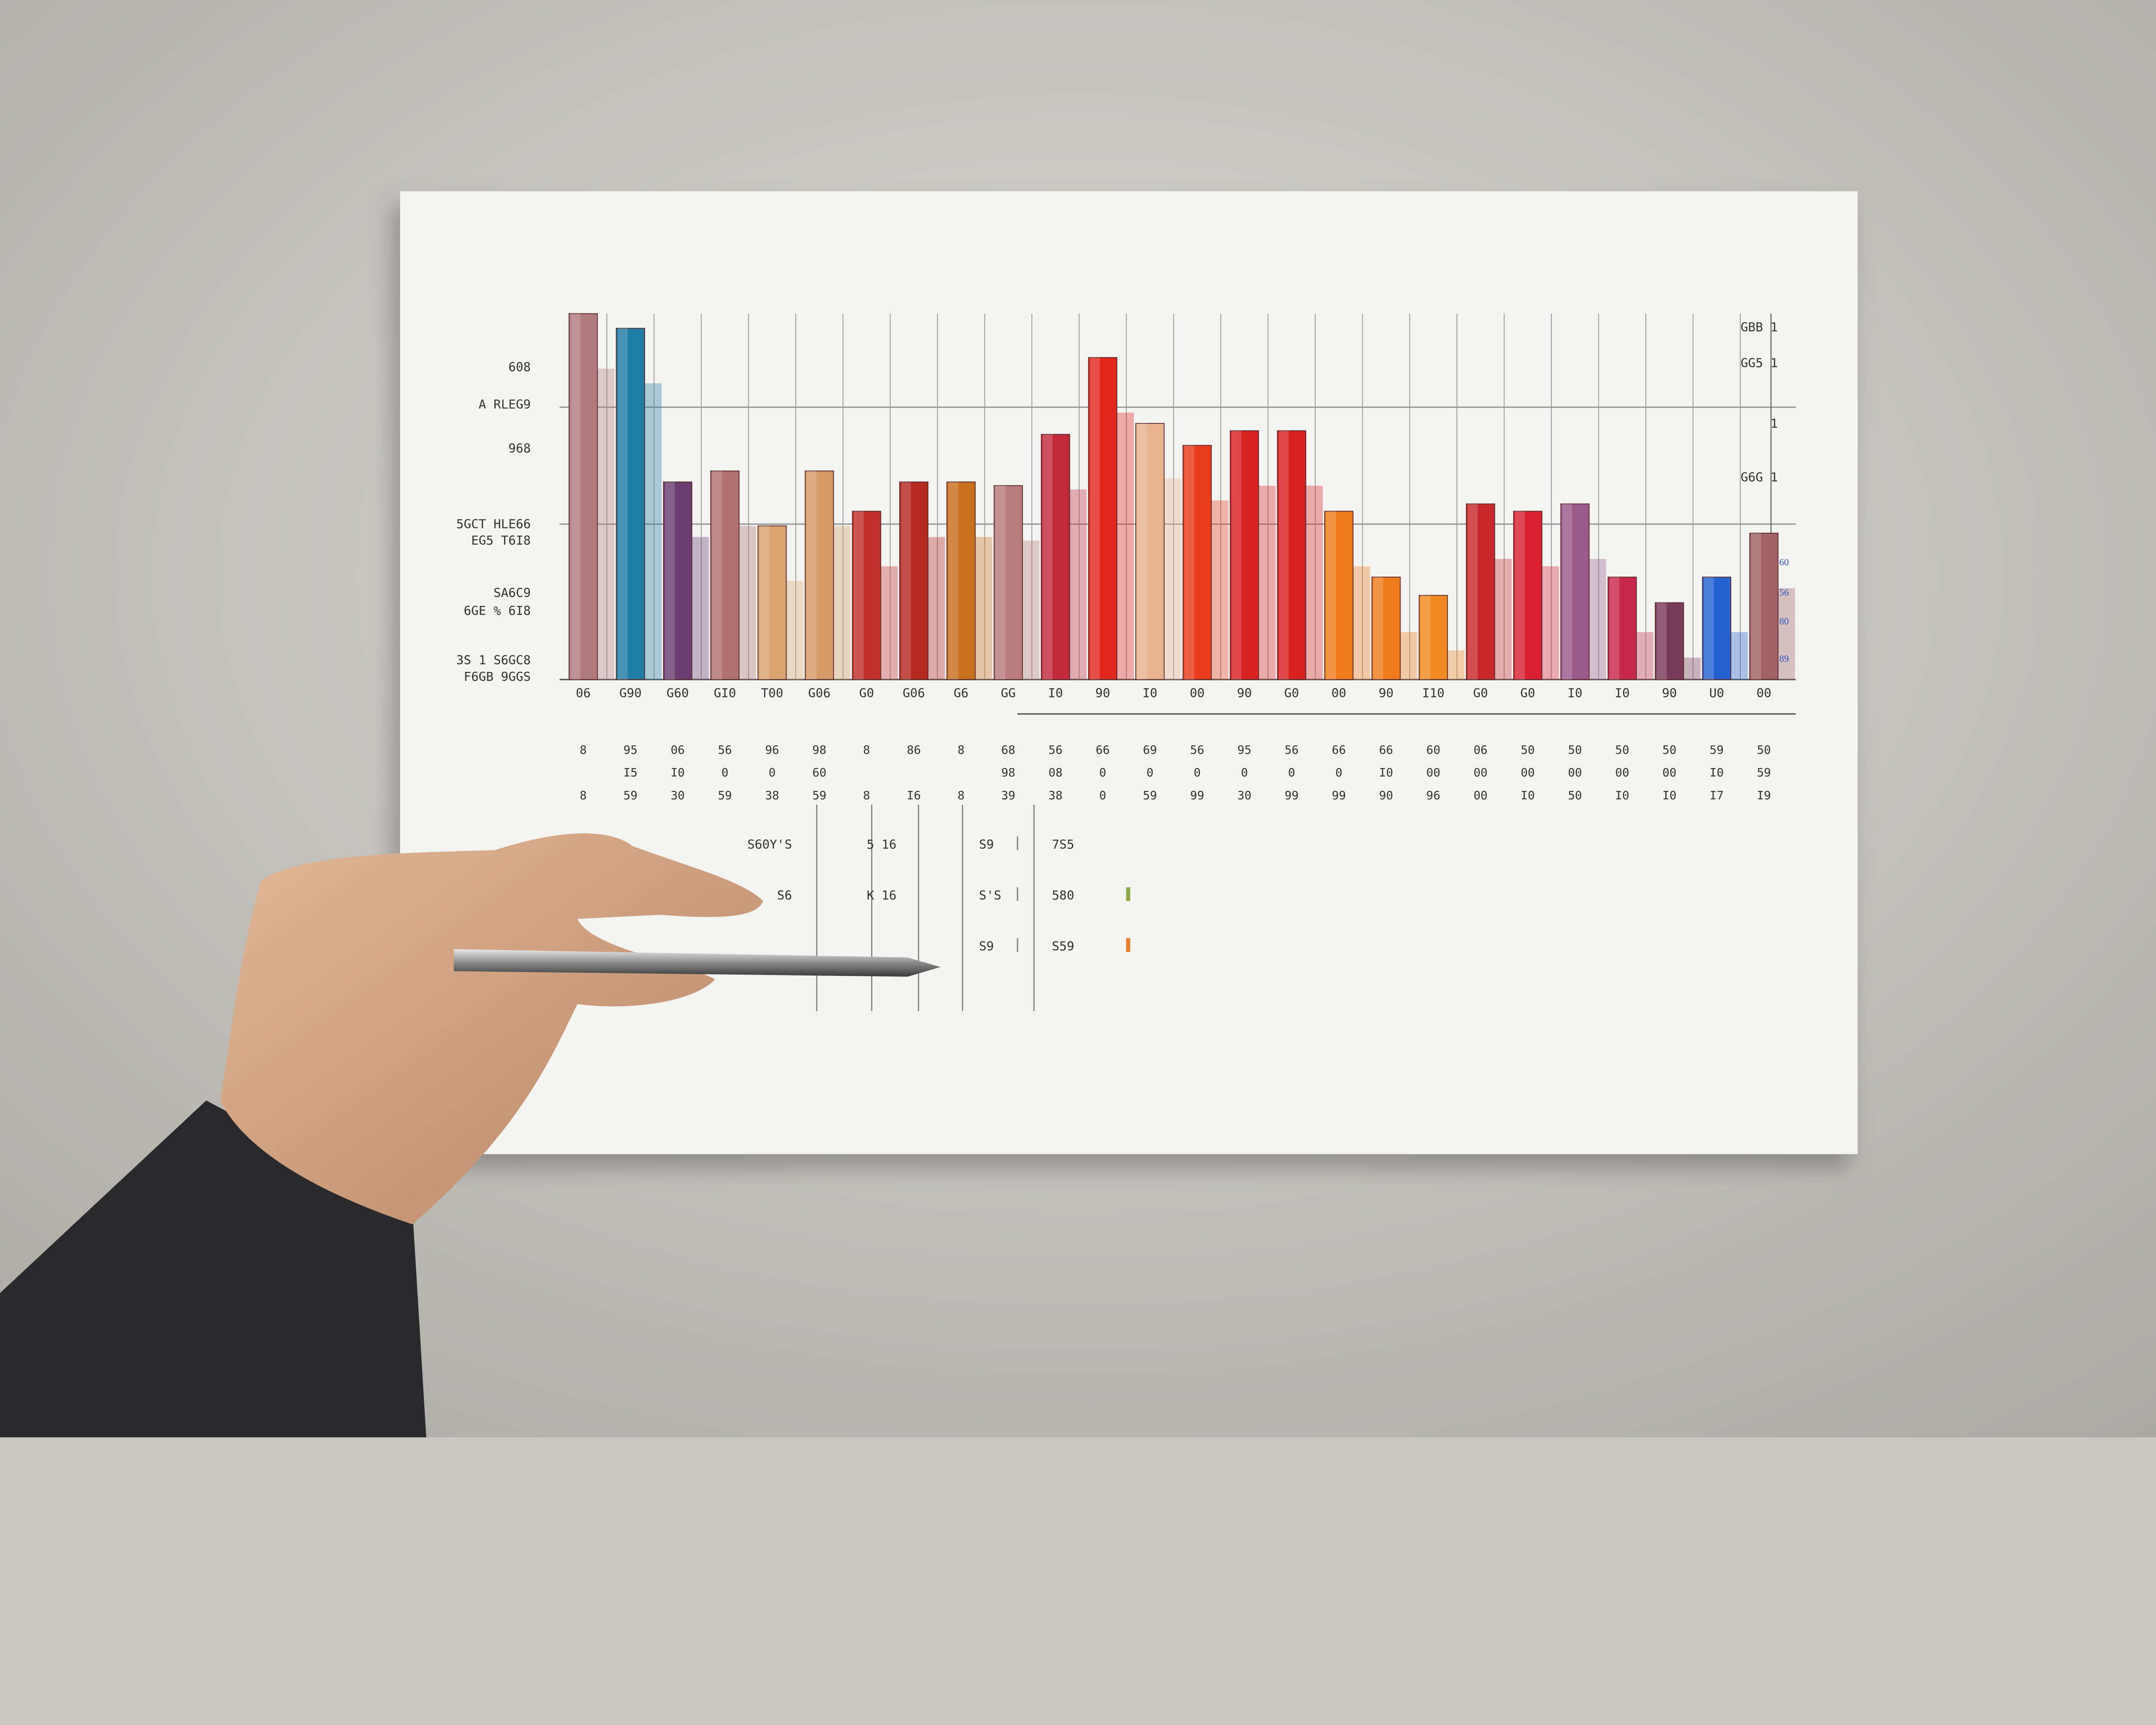 This screenshot has width=2156, height=1725. Describe the element at coordinates (497, 676) in the screenshot. I see `y-tick-label-left: F6GB 9GGS` at that location.